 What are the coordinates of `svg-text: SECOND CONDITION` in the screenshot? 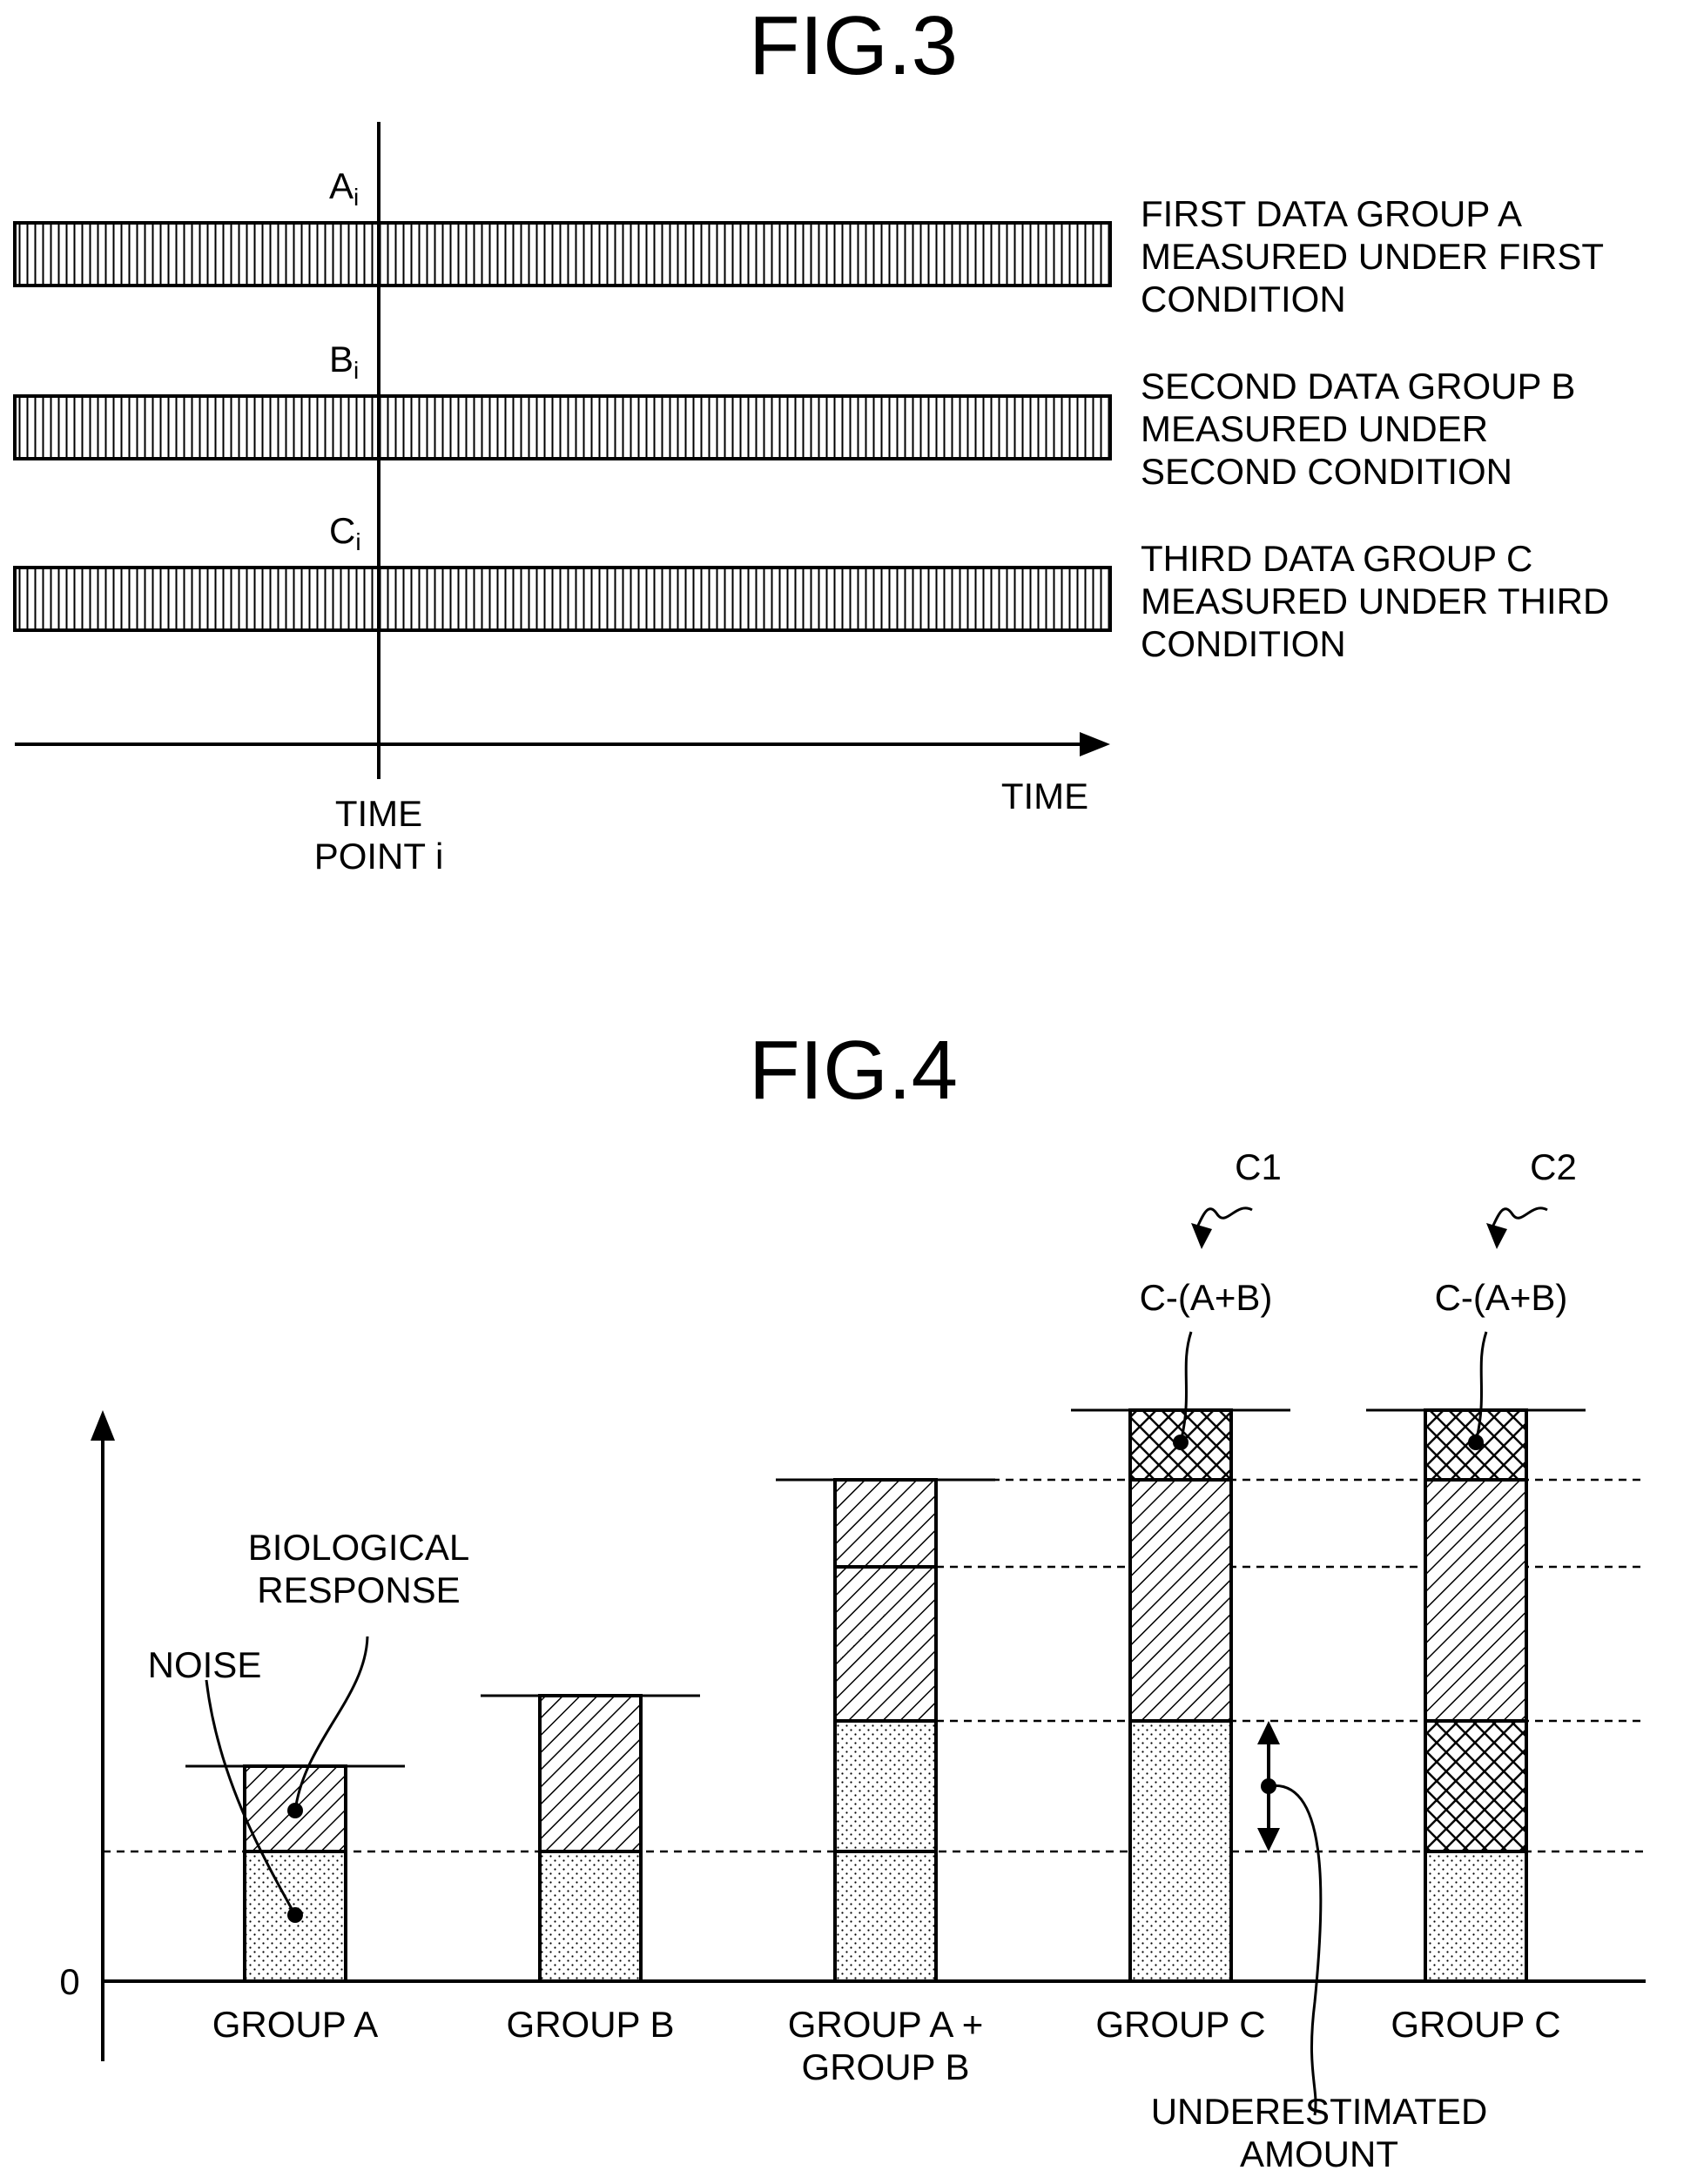 It's located at (1326, 471).